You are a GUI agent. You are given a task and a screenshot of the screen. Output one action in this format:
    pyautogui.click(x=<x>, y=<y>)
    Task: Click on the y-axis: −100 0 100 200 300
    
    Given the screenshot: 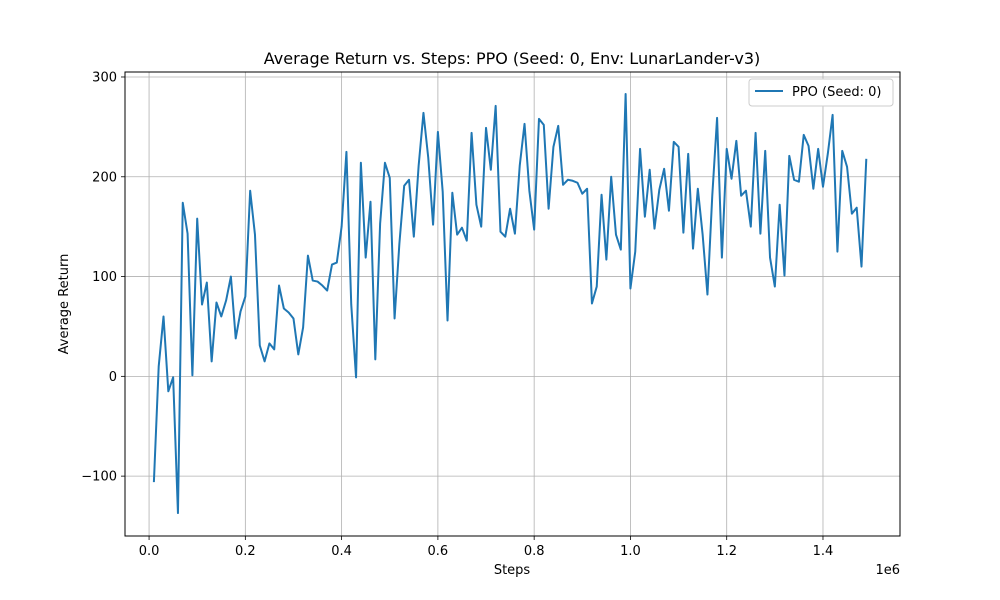 What is the action you would take?
    pyautogui.click(x=103, y=277)
    